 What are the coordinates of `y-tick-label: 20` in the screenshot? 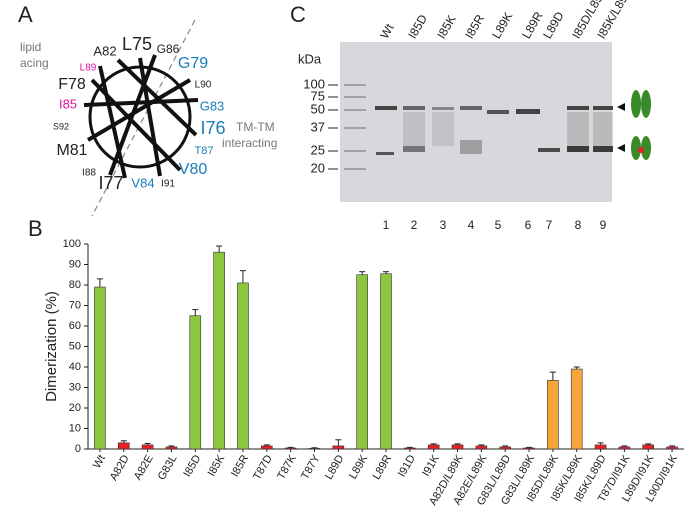 It's located at (75, 408).